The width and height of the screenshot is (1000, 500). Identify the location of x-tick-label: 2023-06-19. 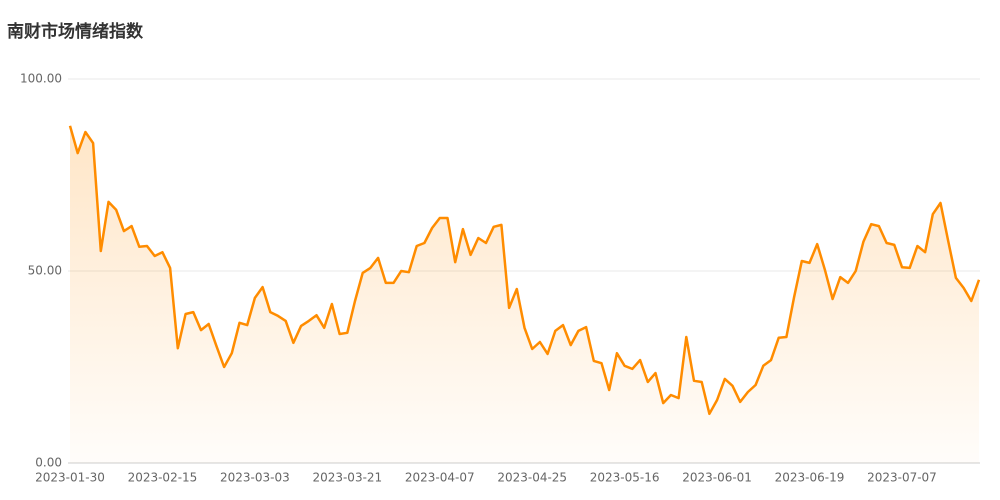
(810, 478).